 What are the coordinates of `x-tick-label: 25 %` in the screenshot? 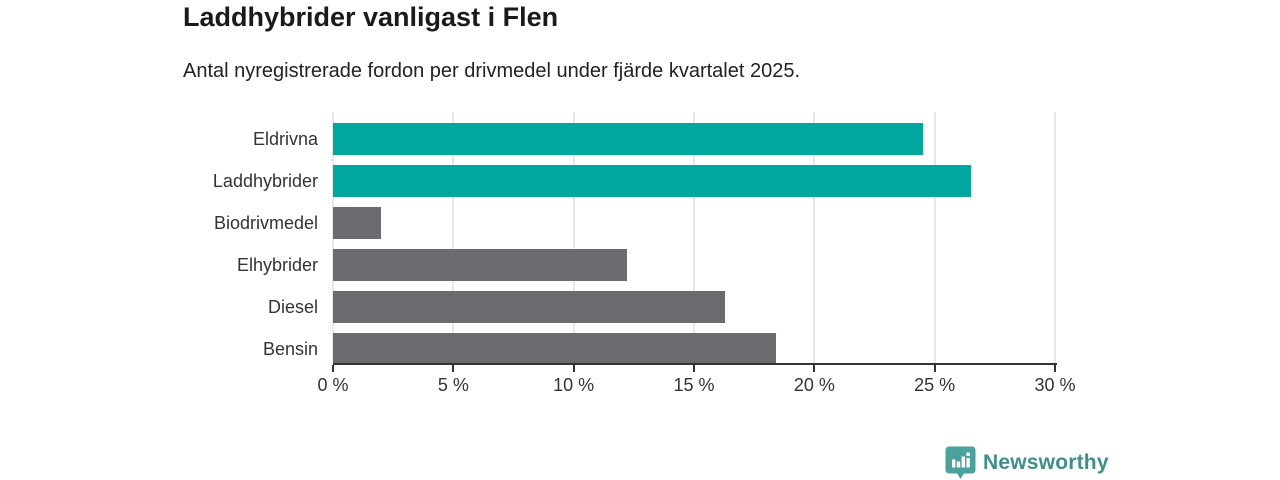 It's located at (935, 385).